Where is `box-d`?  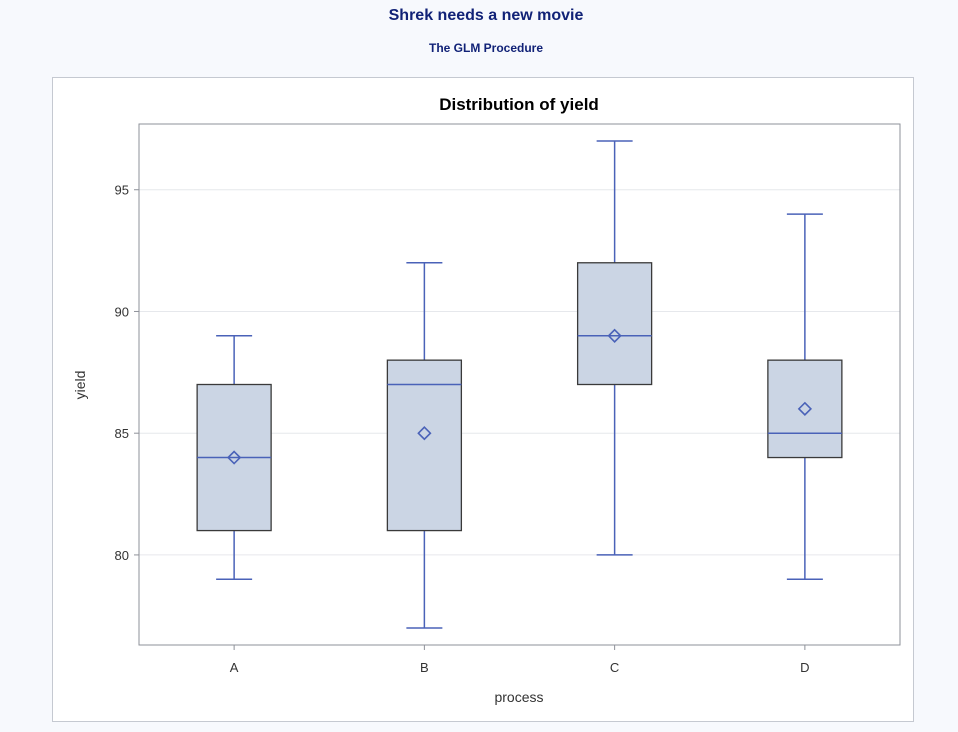 box-d is located at coordinates (805, 397).